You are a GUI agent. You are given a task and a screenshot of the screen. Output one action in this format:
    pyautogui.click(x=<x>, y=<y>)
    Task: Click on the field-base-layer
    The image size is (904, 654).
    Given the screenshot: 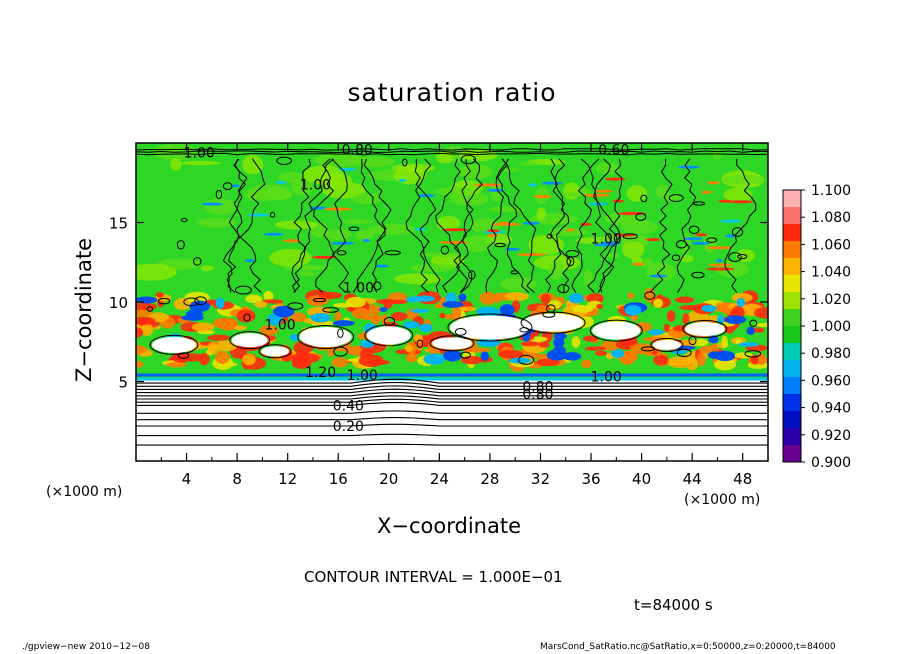 What is the action you would take?
    pyautogui.click(x=452, y=379)
    